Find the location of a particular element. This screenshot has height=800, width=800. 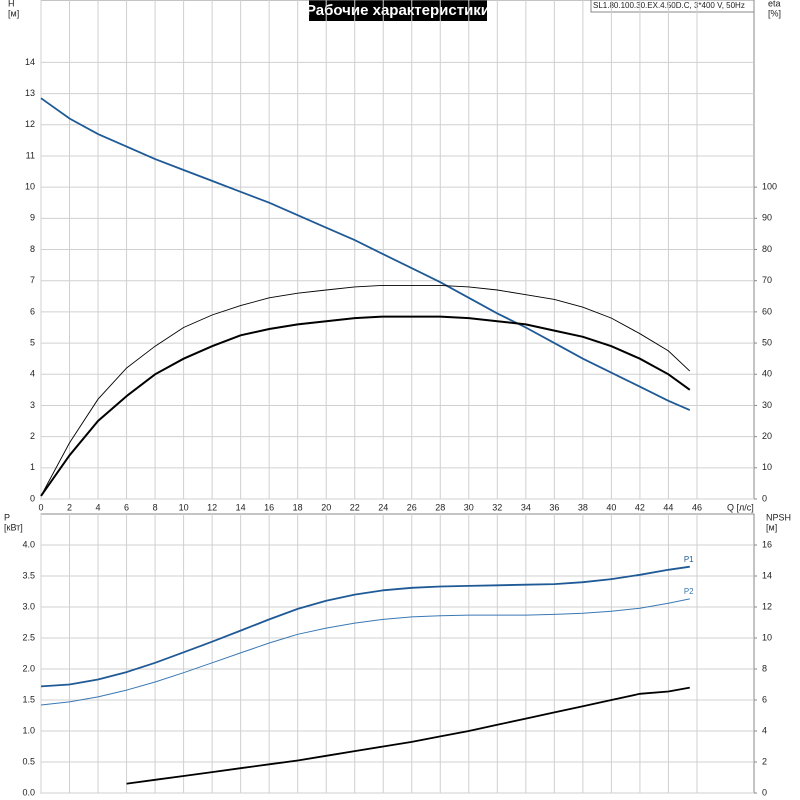

x-tick-label: 42 is located at coordinates (640, 507).